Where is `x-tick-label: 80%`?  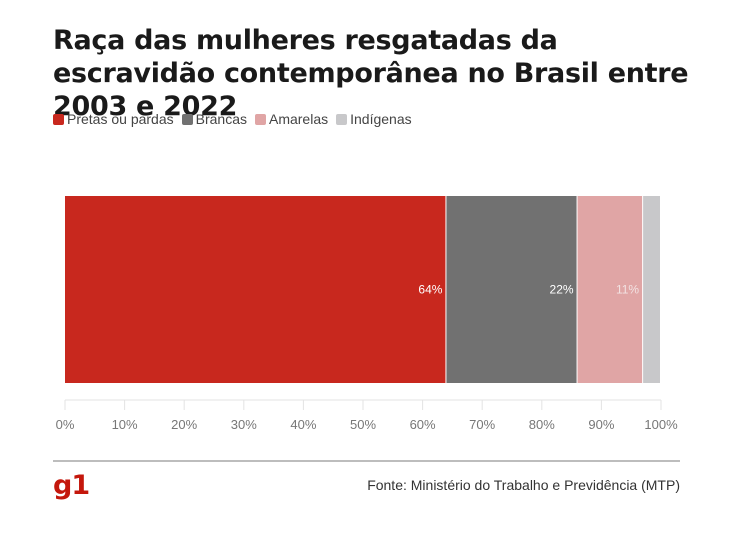
x-tick-label: 80% is located at coordinates (542, 424).